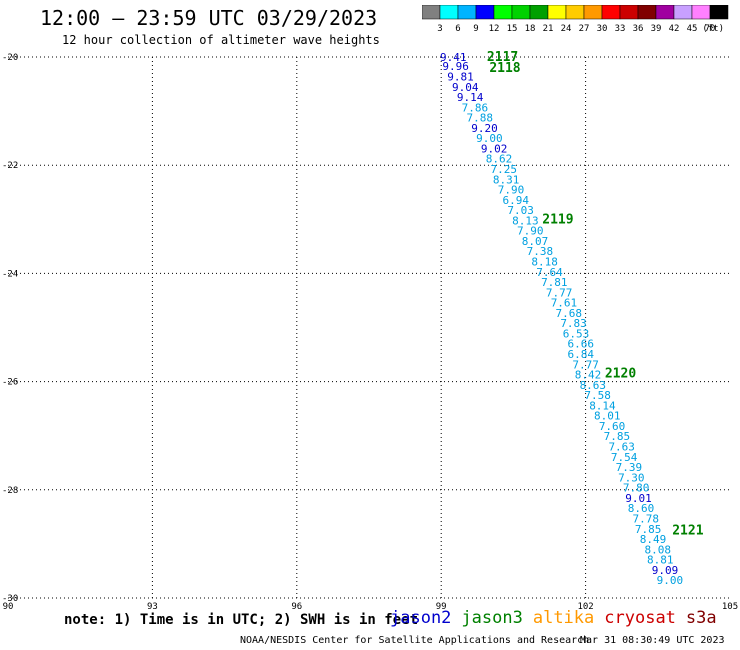 This screenshot has width=740, height=650. I want to click on wave-height-value: 7.58, so click(597, 395).